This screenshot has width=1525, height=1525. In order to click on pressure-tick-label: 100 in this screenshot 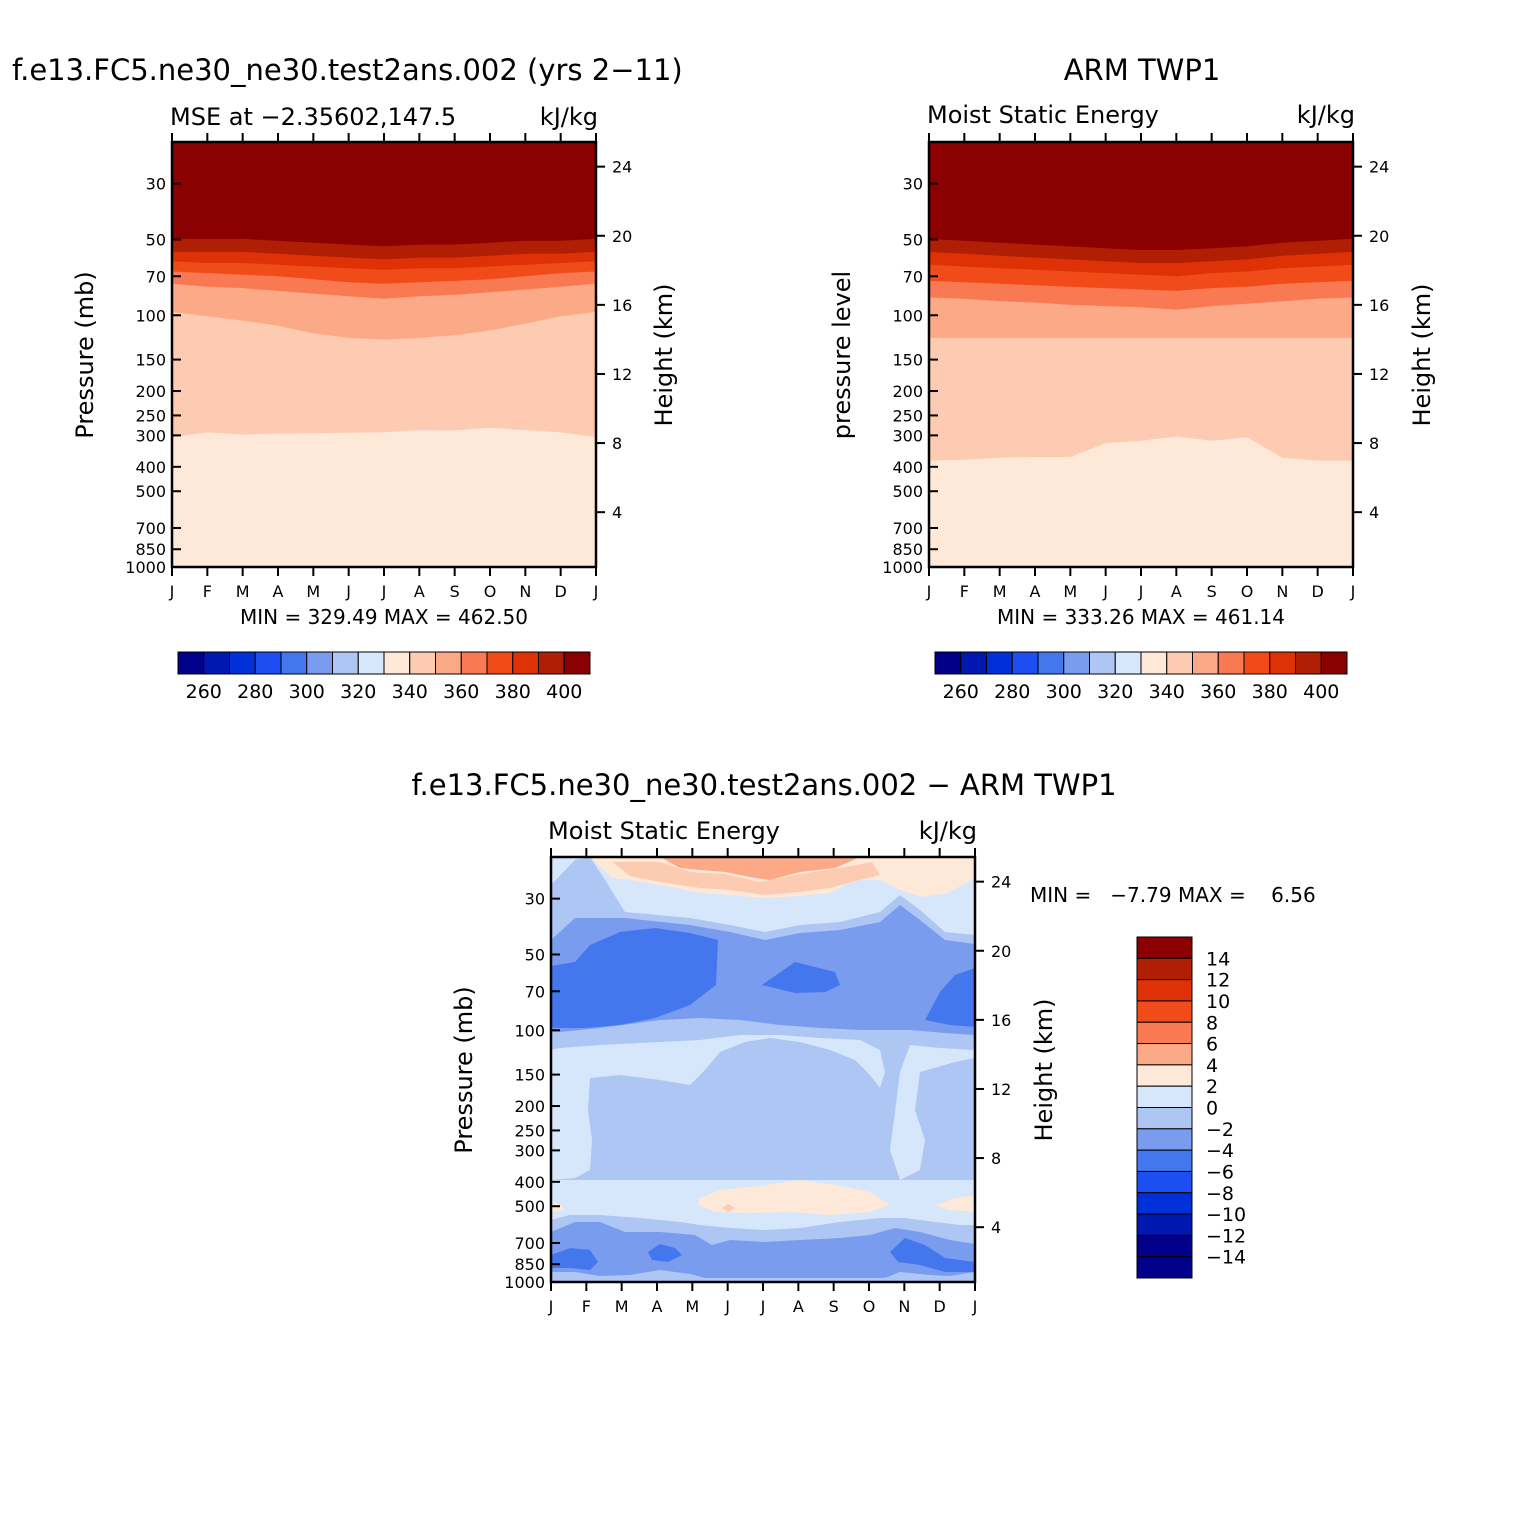, I will do `click(150, 315)`.